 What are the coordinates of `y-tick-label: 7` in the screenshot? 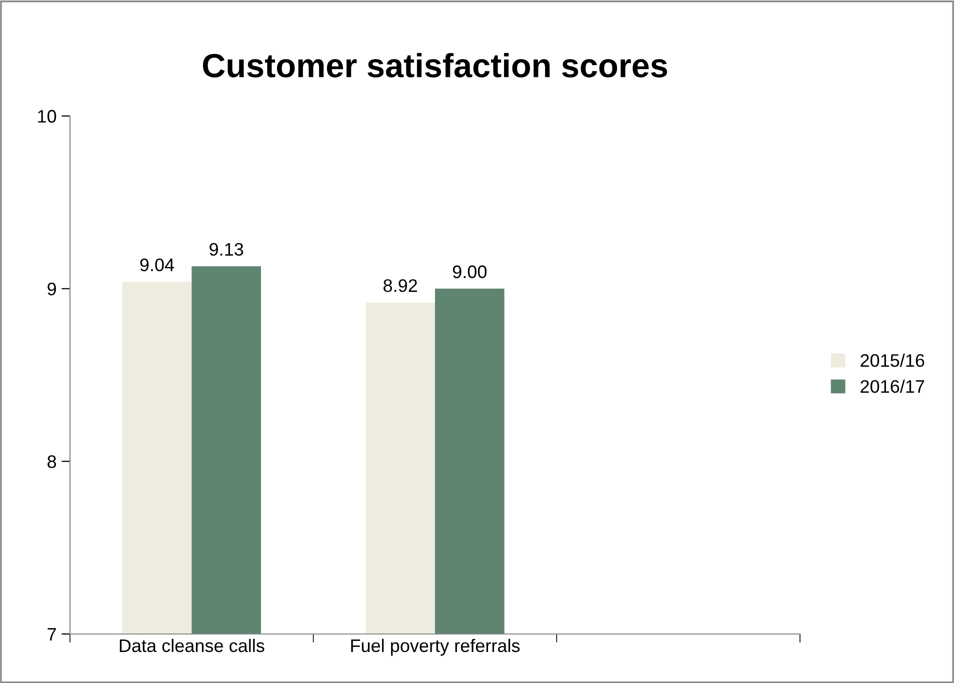 It's located at (52, 634).